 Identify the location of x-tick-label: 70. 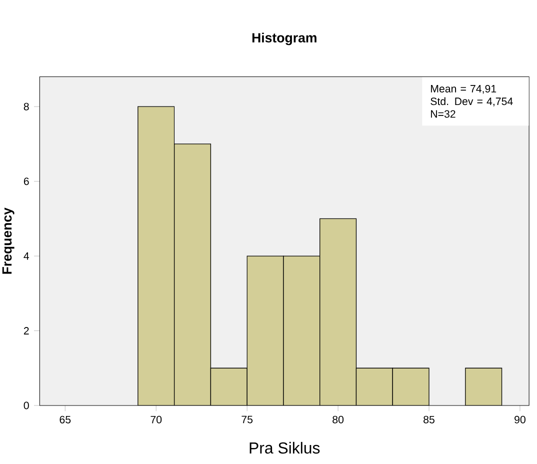
(156, 420).